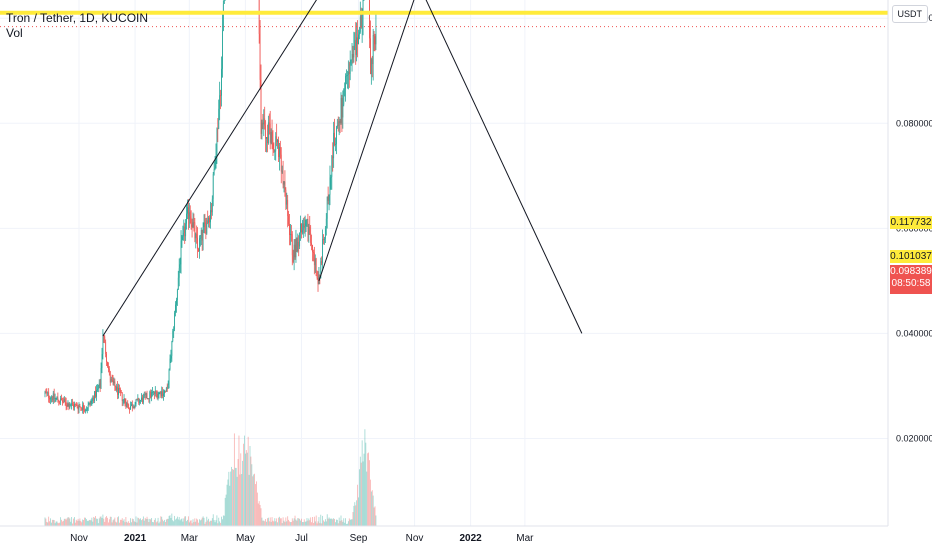 This screenshot has width=932, height=550. I want to click on last-price-value: 0.098389, so click(911, 271).